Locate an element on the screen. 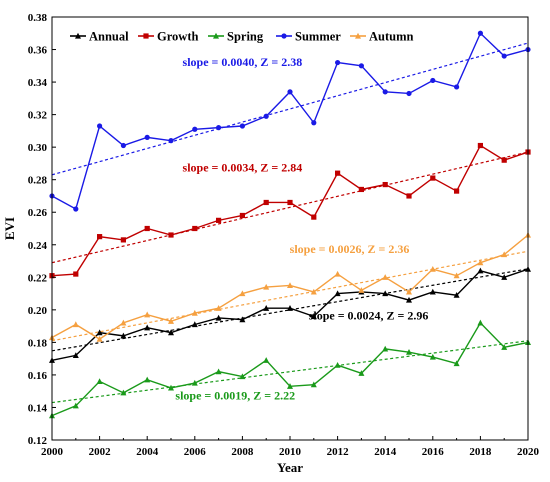  x-tick-label: 2014 is located at coordinates (385, 452).